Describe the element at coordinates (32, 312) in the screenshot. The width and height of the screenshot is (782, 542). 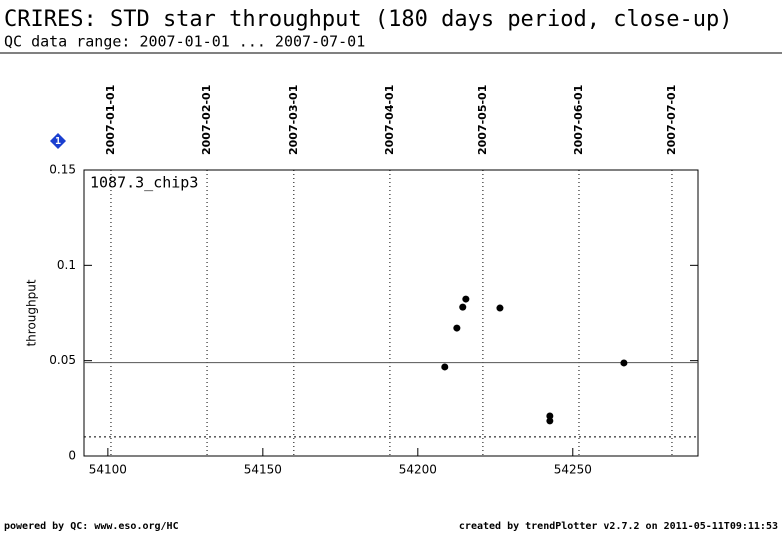
I see `y-axis-label: throughput` at that location.